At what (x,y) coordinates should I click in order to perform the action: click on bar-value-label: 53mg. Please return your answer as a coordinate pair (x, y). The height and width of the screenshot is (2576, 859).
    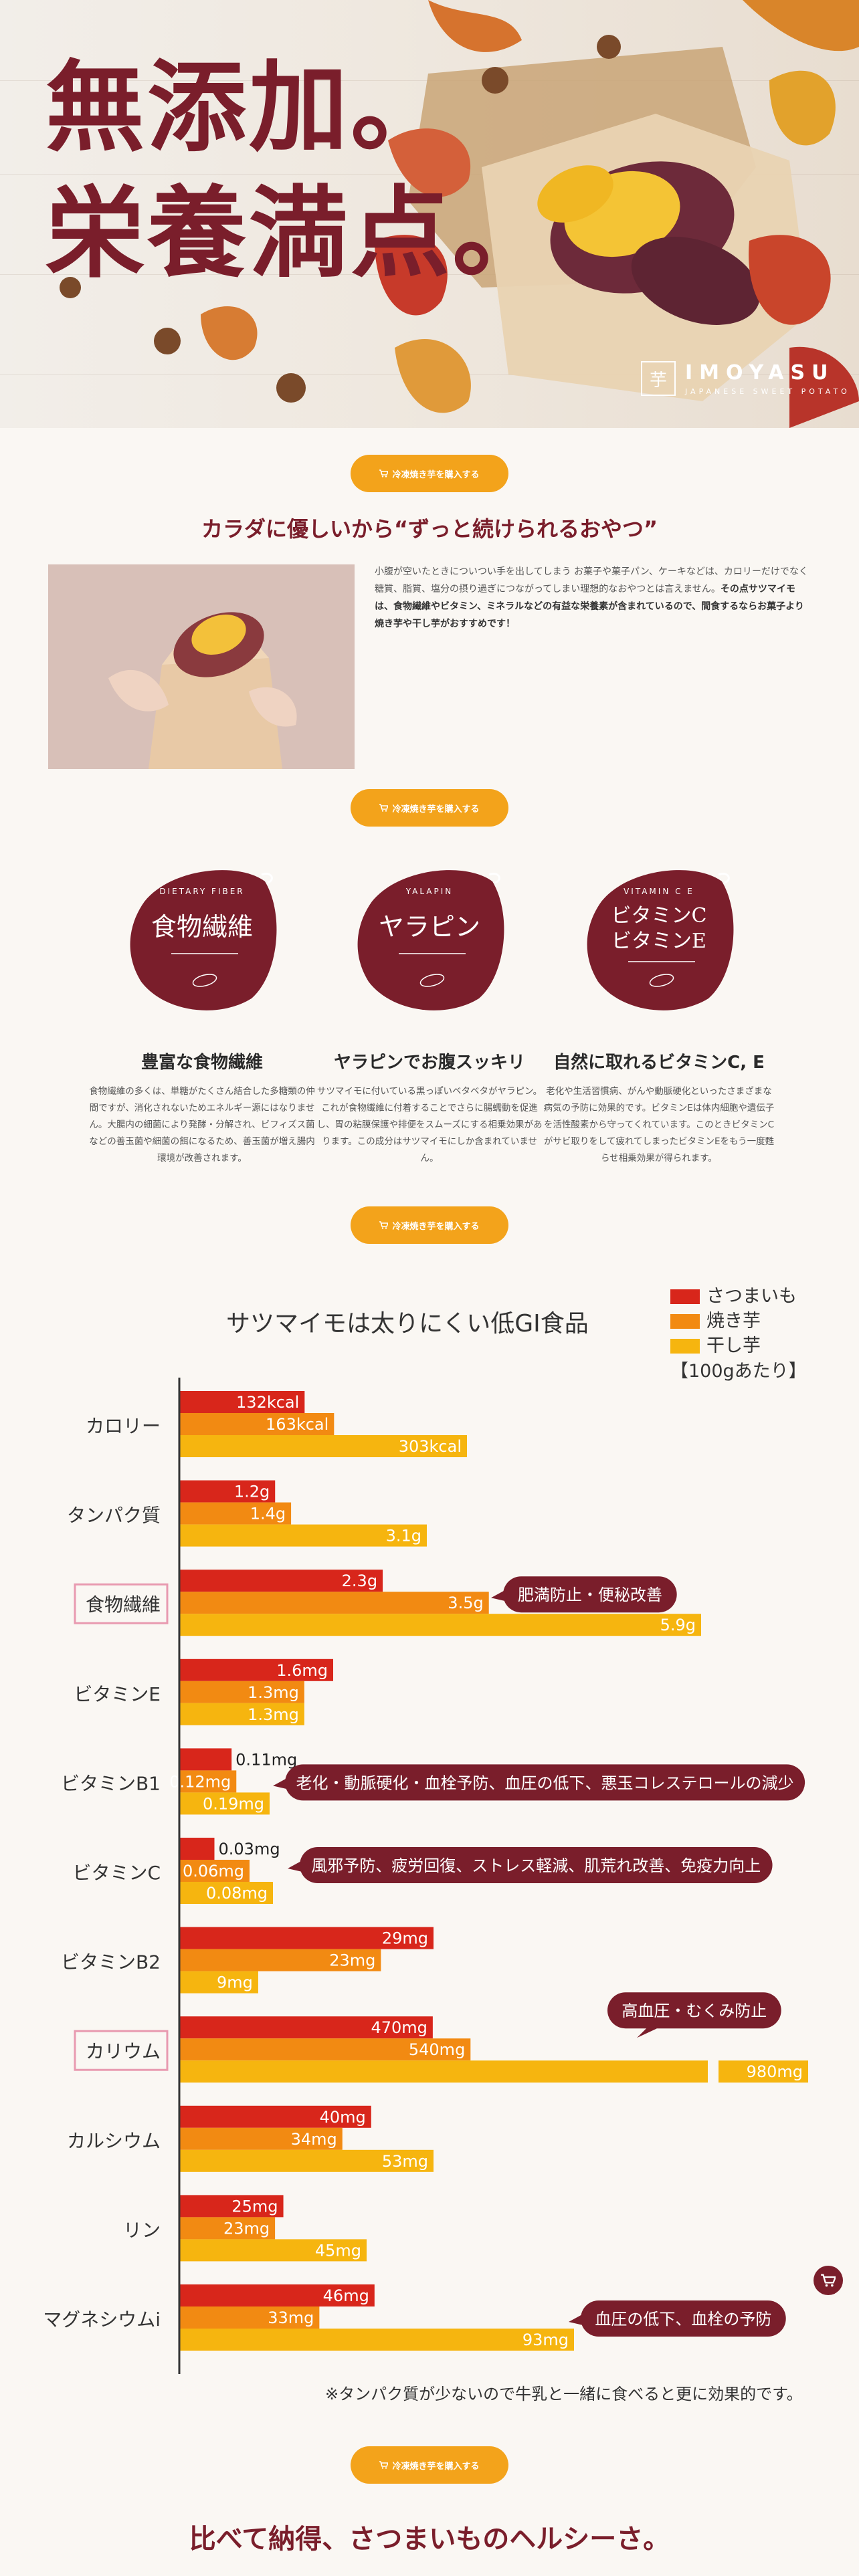
    Looking at the image, I should click on (405, 2161).